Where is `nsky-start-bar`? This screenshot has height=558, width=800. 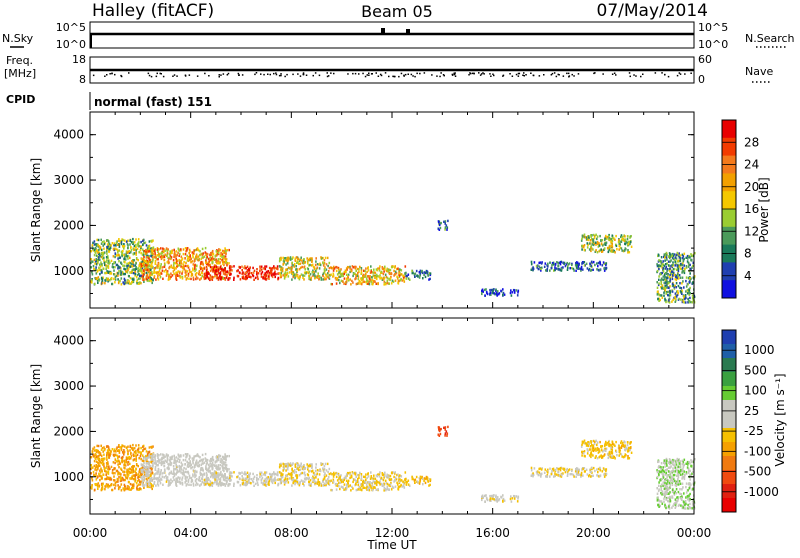
nsky-start-bar is located at coordinates (91, 41).